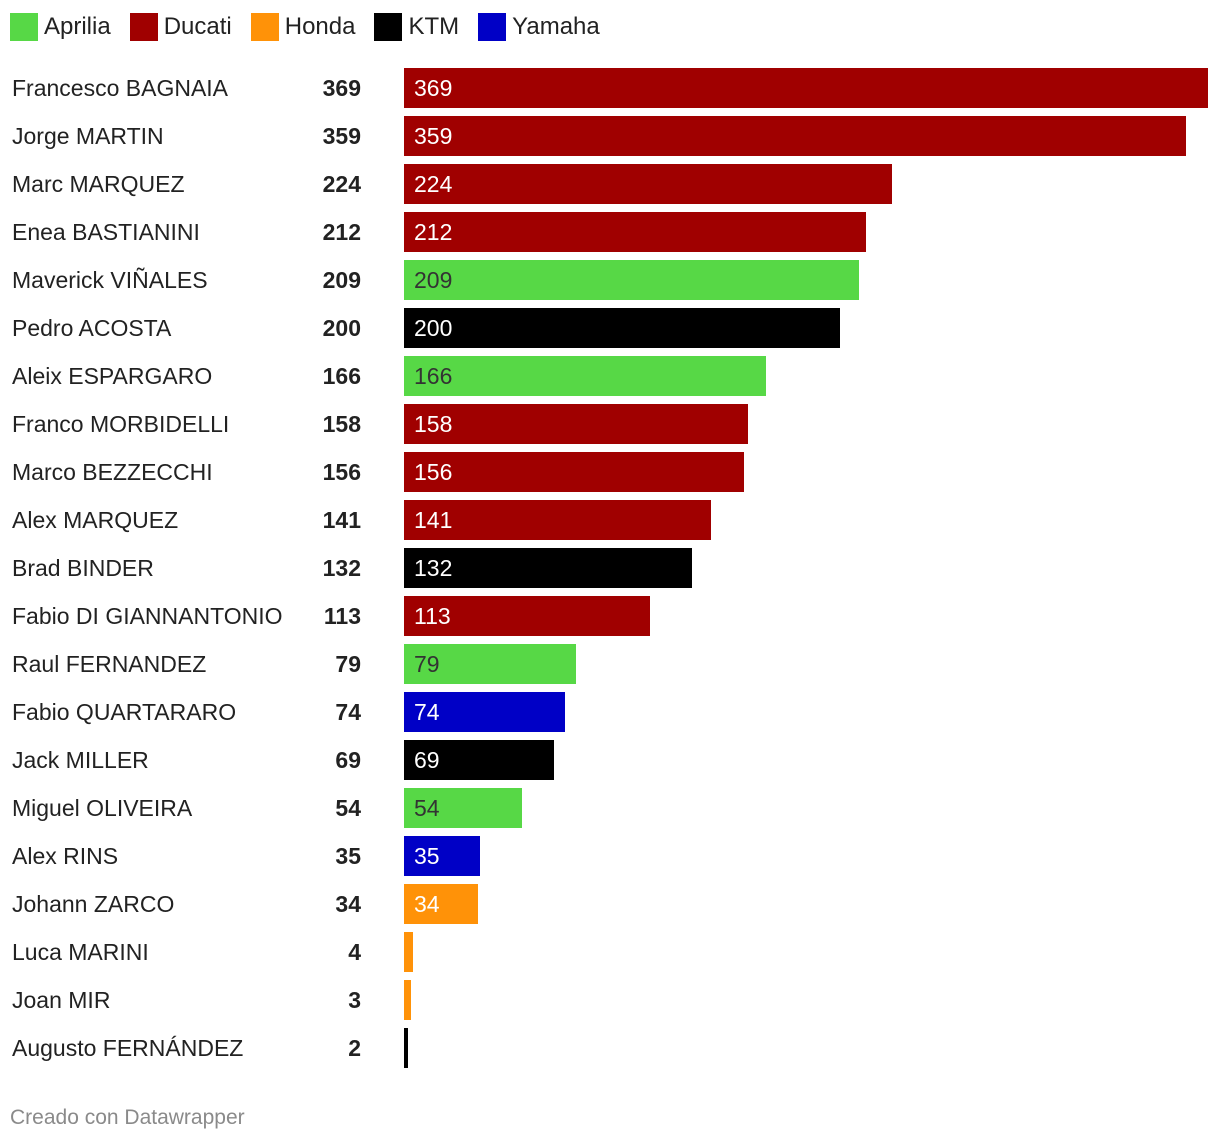 The height and width of the screenshot is (1146, 1220). Describe the element at coordinates (106, 232) in the screenshot. I see `rider-name: Enea BASTIANINI` at that location.